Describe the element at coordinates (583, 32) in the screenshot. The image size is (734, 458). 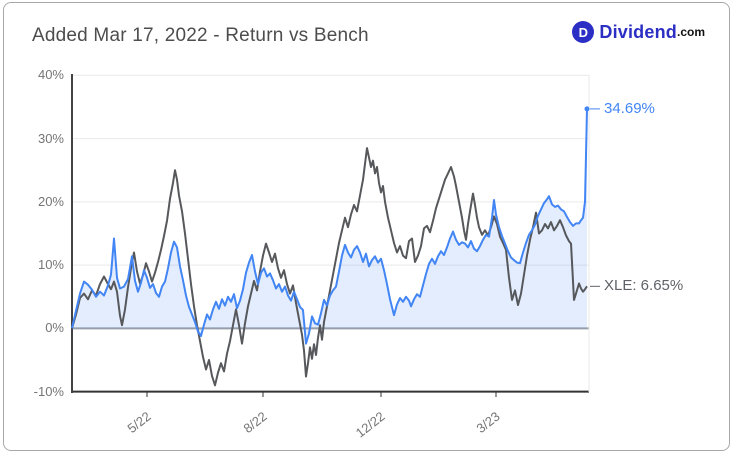
I see `dividend-logo-icon: D` at that location.